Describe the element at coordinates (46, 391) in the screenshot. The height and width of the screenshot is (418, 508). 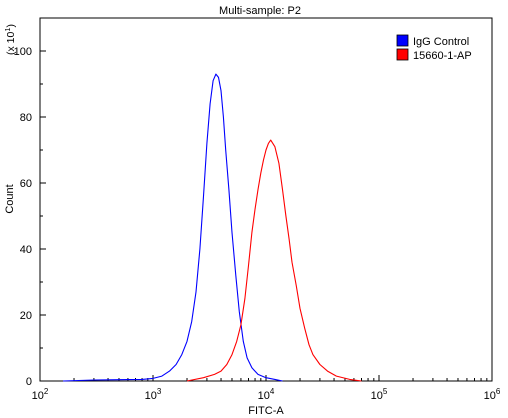
I see `x-tick-exponent: 2` at that location.